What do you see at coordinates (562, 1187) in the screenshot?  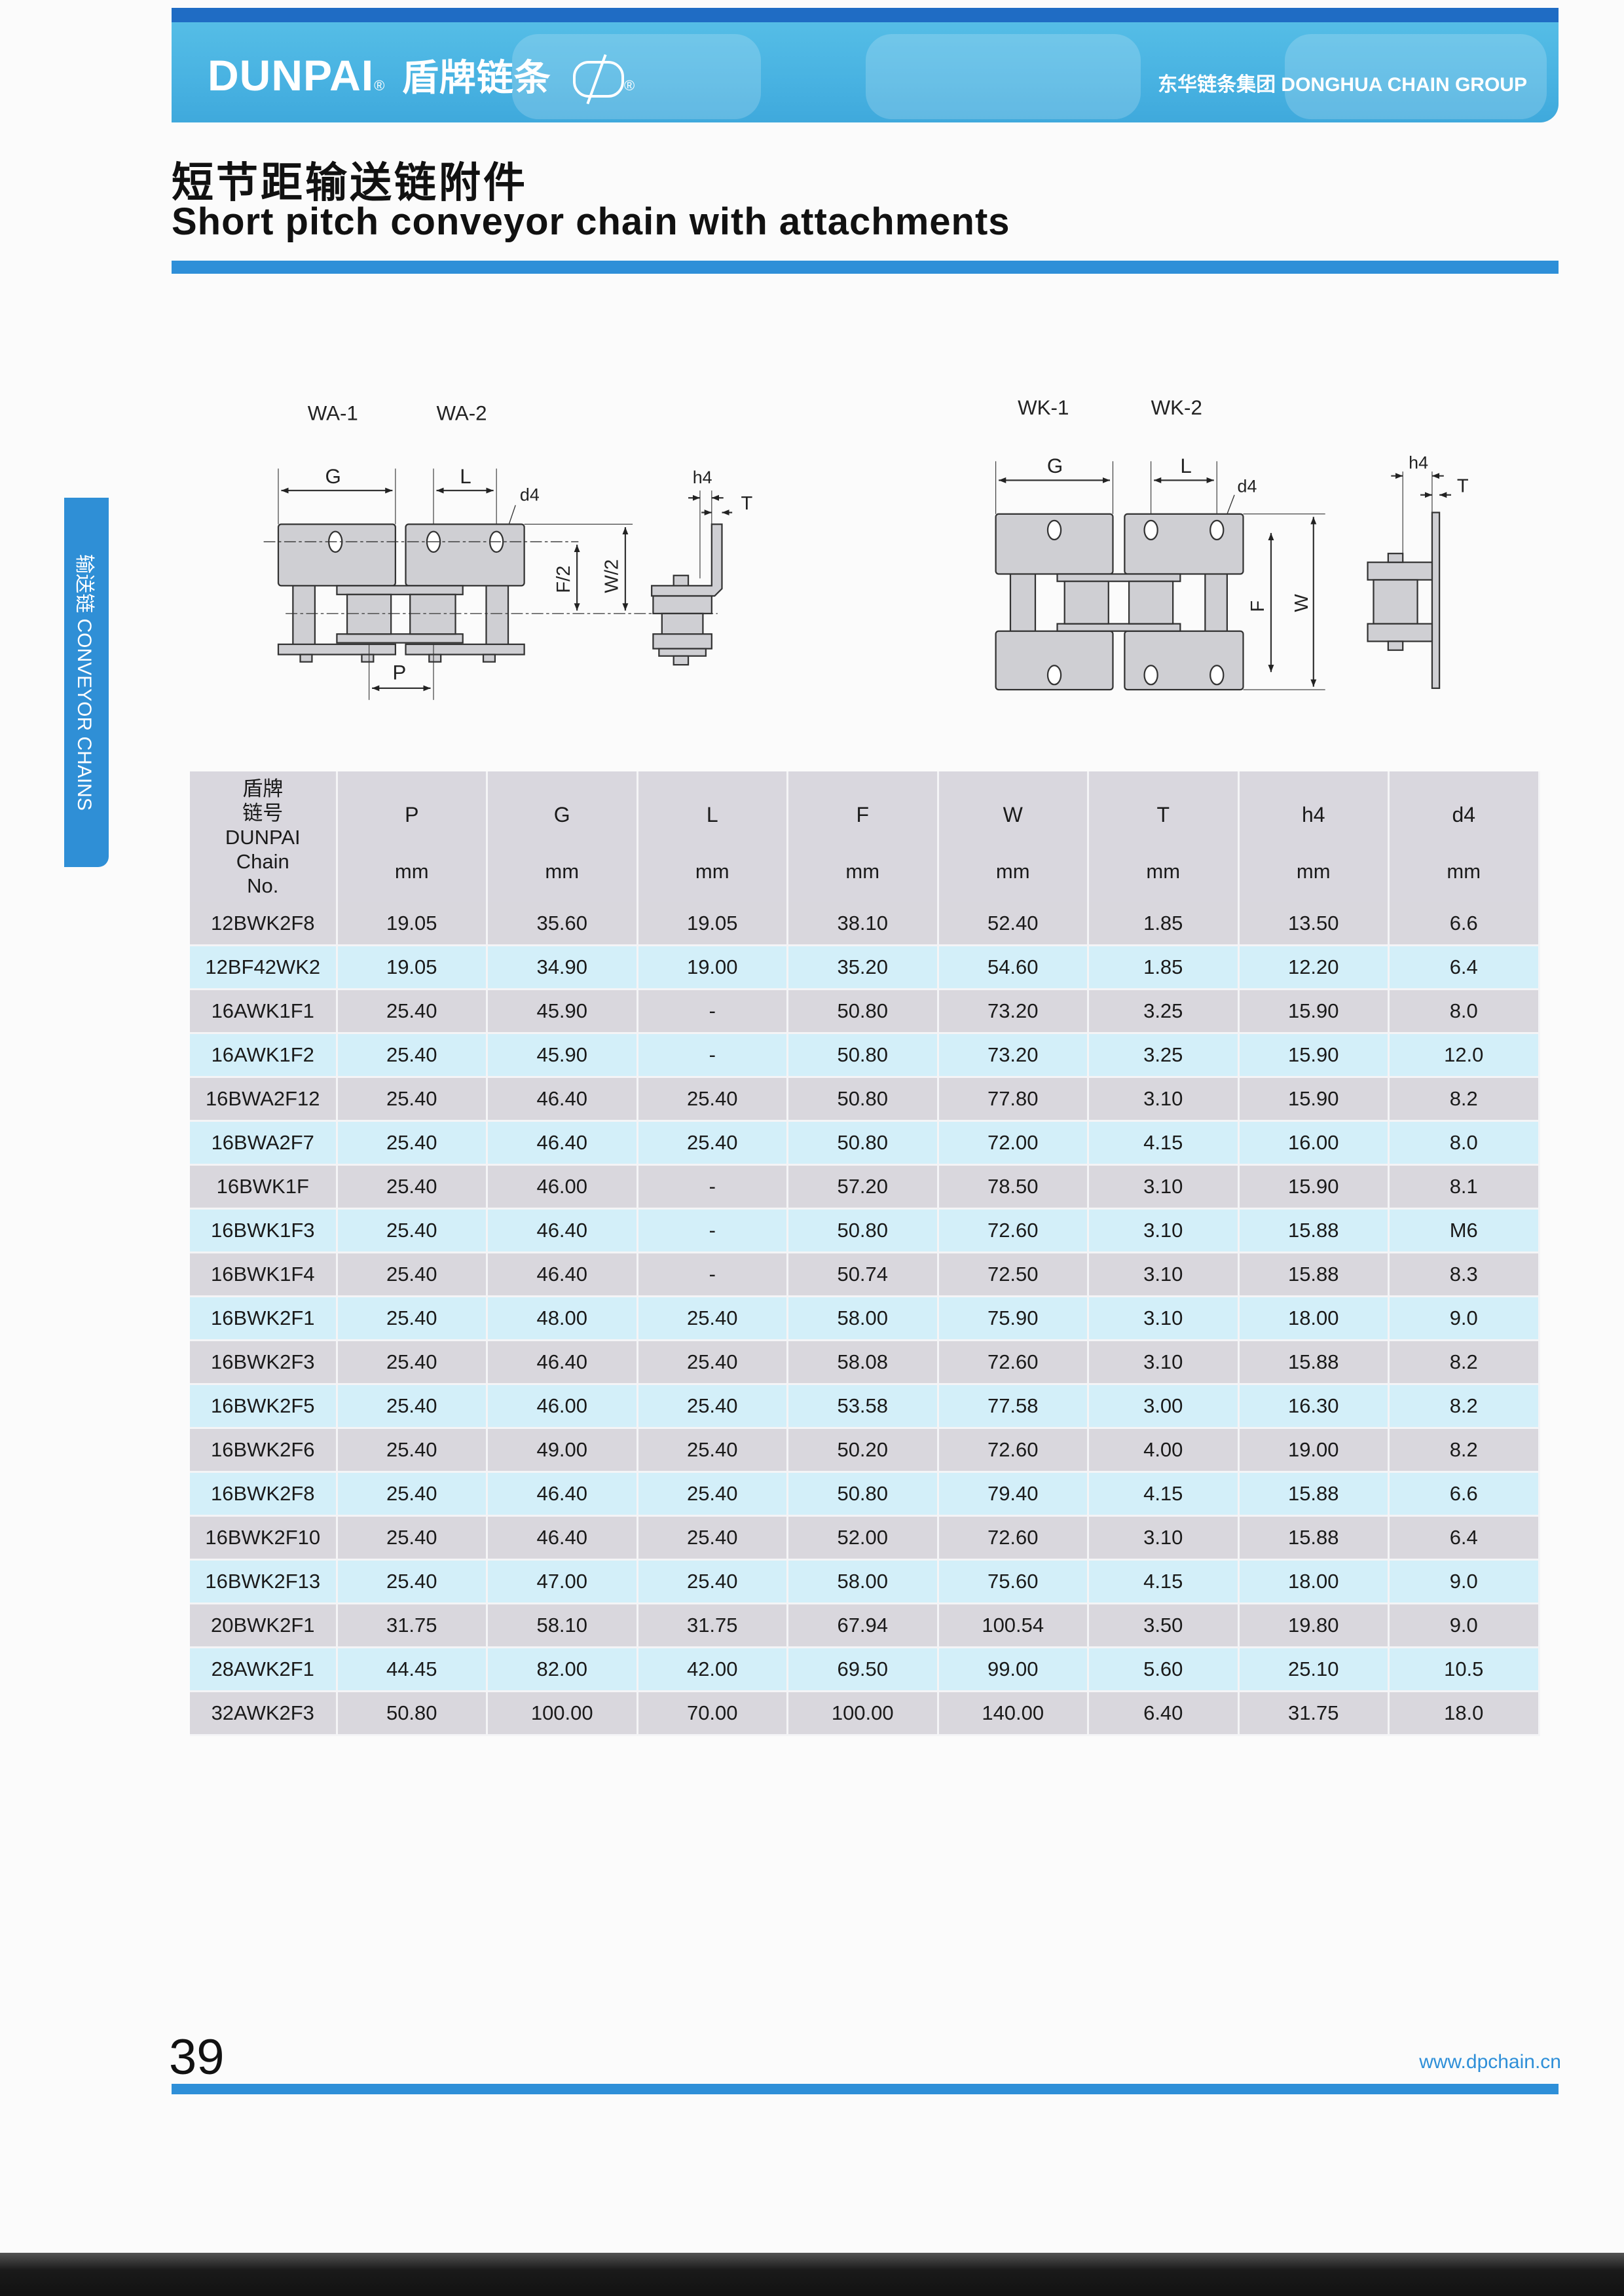 I see `value-cell: 46.00` at bounding box center [562, 1187].